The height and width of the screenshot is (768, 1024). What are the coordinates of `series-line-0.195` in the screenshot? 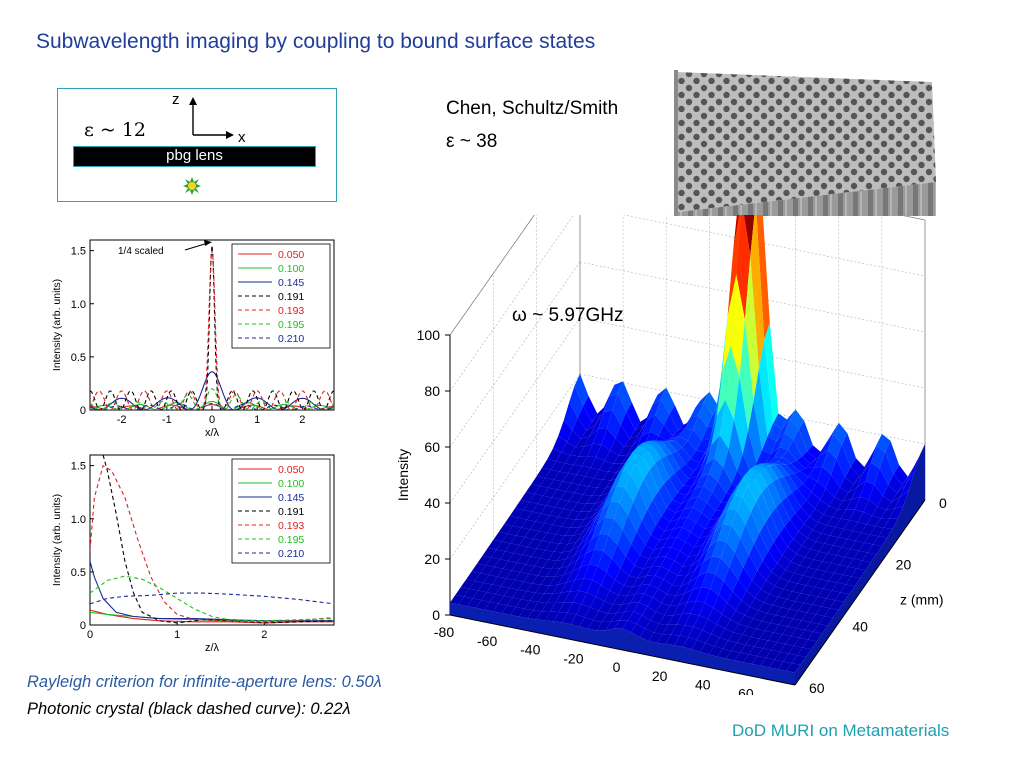 It's located at (212, 399).